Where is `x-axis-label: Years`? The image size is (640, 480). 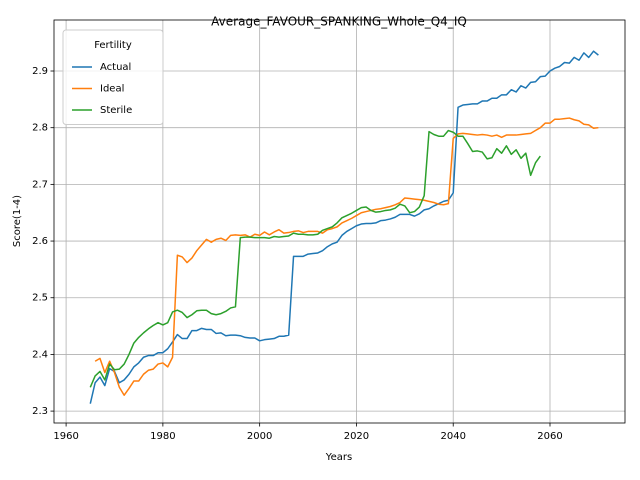
x-axis-label: Years is located at coordinates (338, 457).